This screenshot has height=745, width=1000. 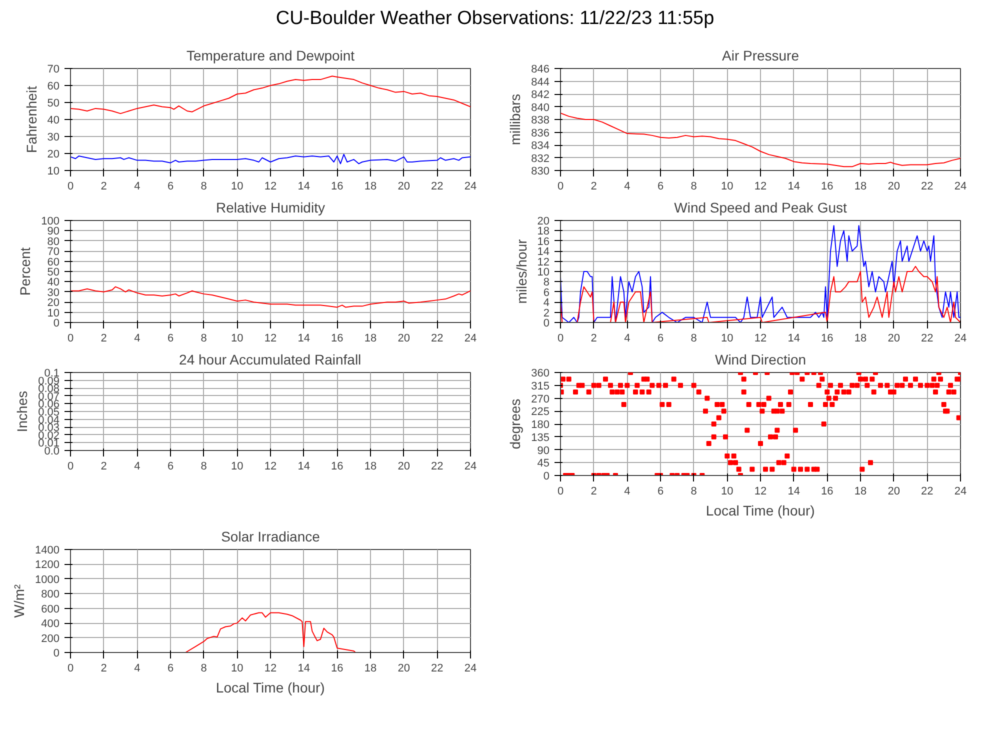 What do you see at coordinates (540, 399) in the screenshot?
I see `y-tick-label: 270` at bounding box center [540, 399].